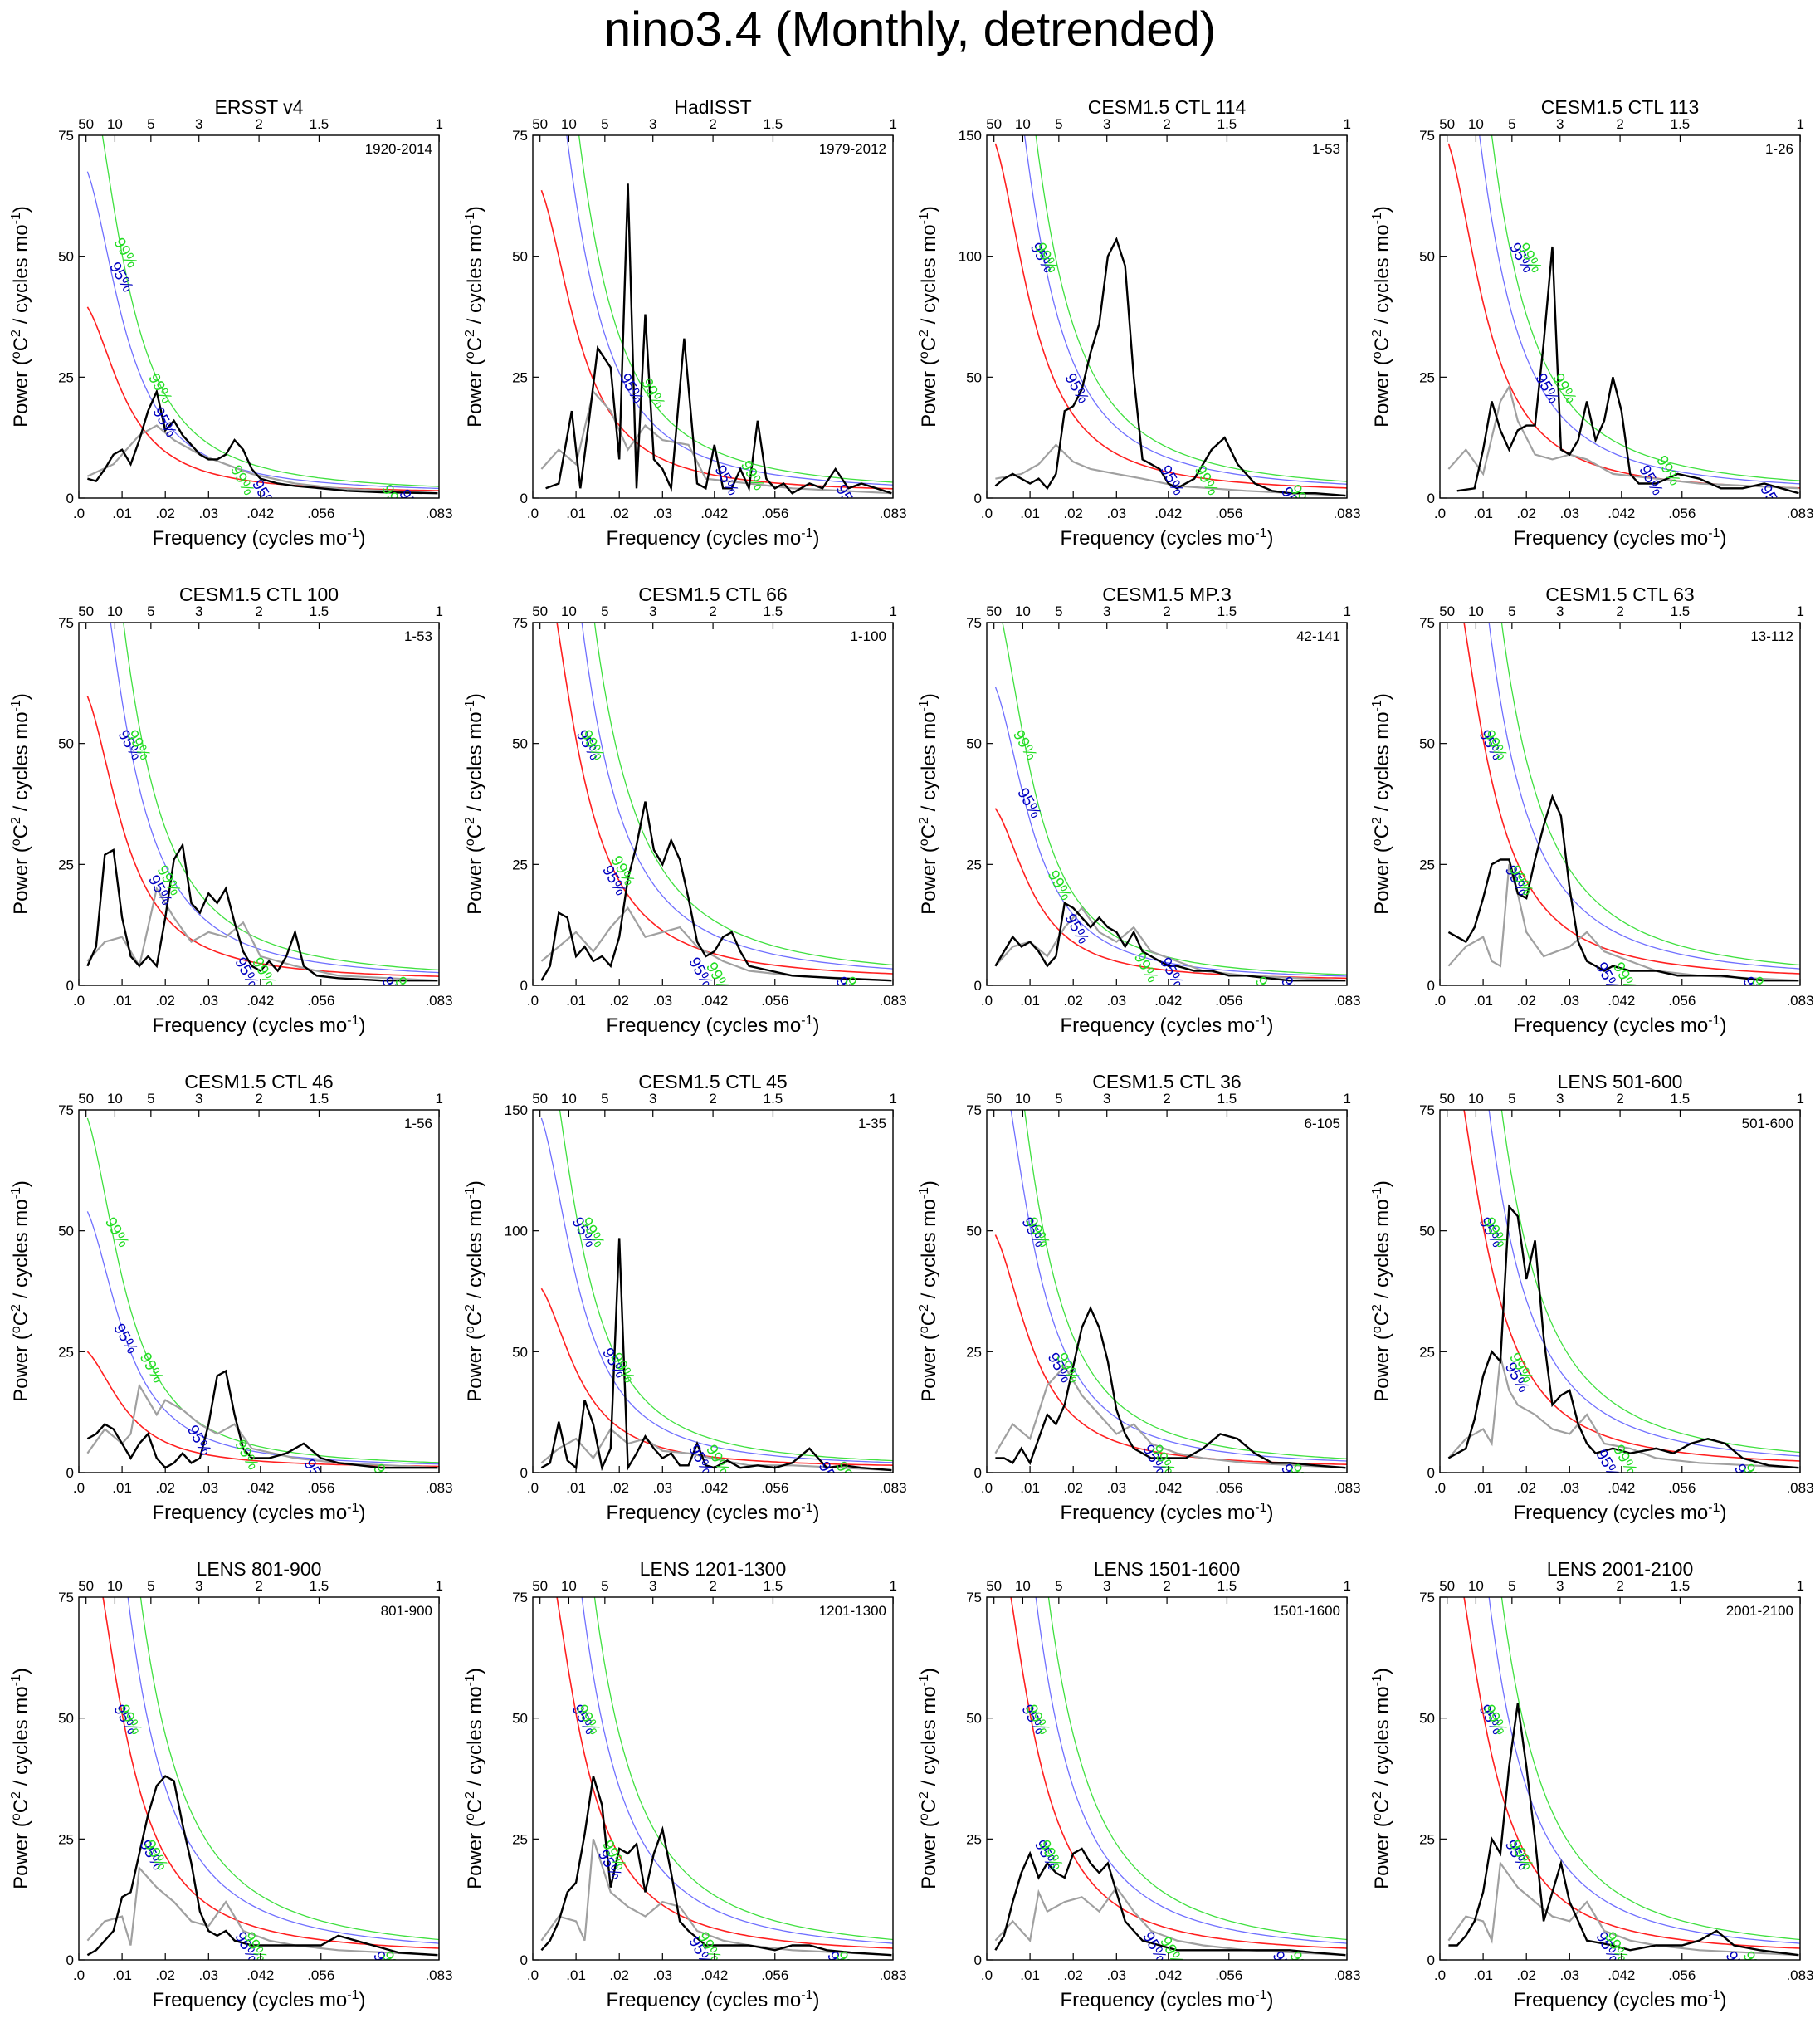 The width and height of the screenshot is (1820, 2023). What do you see at coordinates (1058, 1586) in the screenshot?
I see `period-tick-label: 5` at bounding box center [1058, 1586].